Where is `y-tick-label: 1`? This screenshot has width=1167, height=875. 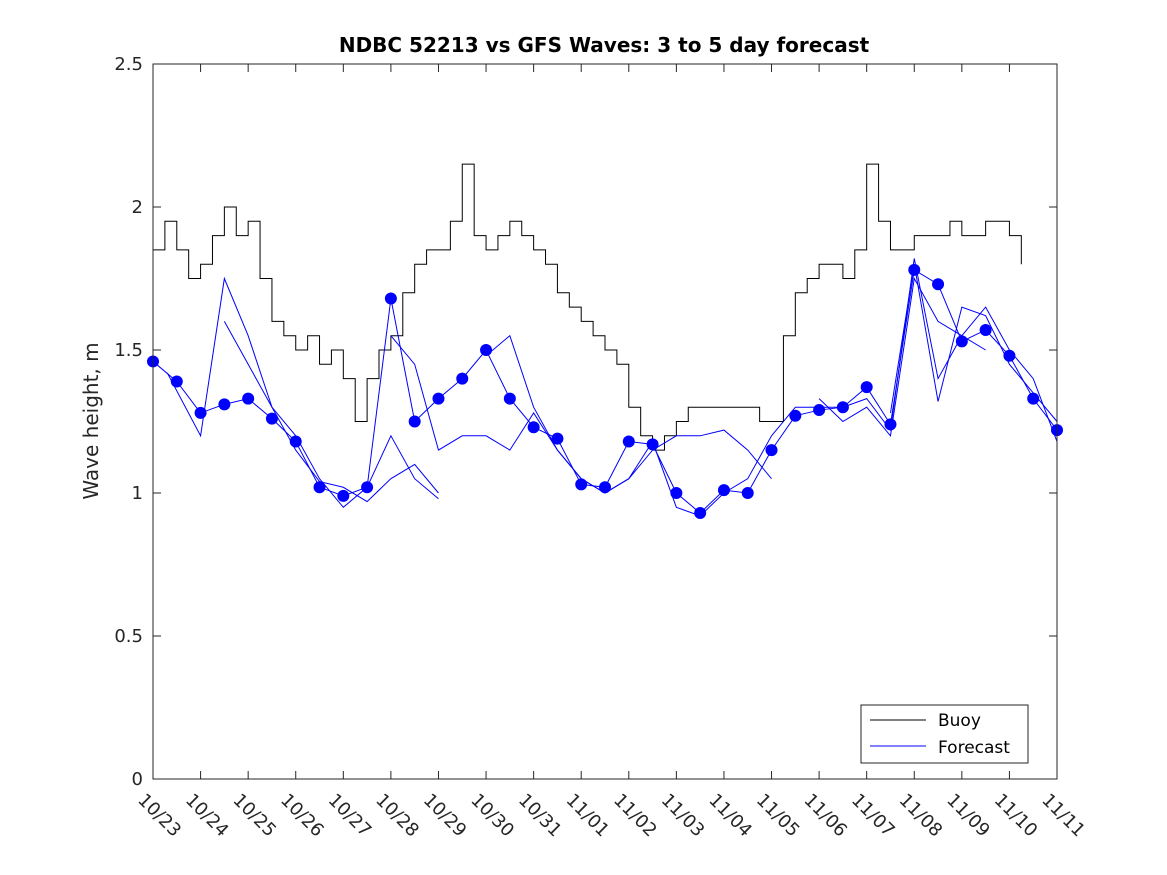
y-tick-label: 1 is located at coordinates (137, 493).